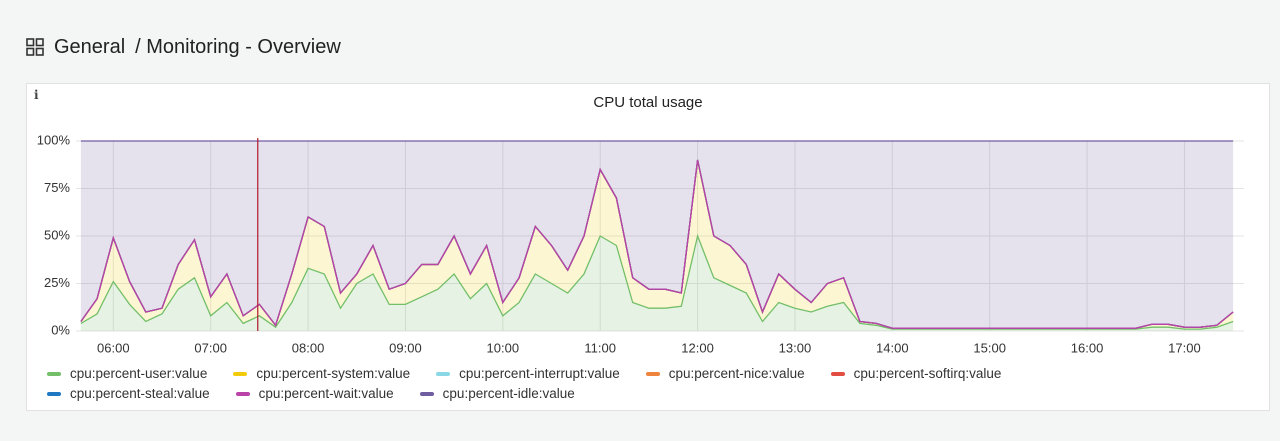 The width and height of the screenshot is (1280, 441). What do you see at coordinates (90, 46) in the screenshot?
I see `folder-link: General` at bounding box center [90, 46].